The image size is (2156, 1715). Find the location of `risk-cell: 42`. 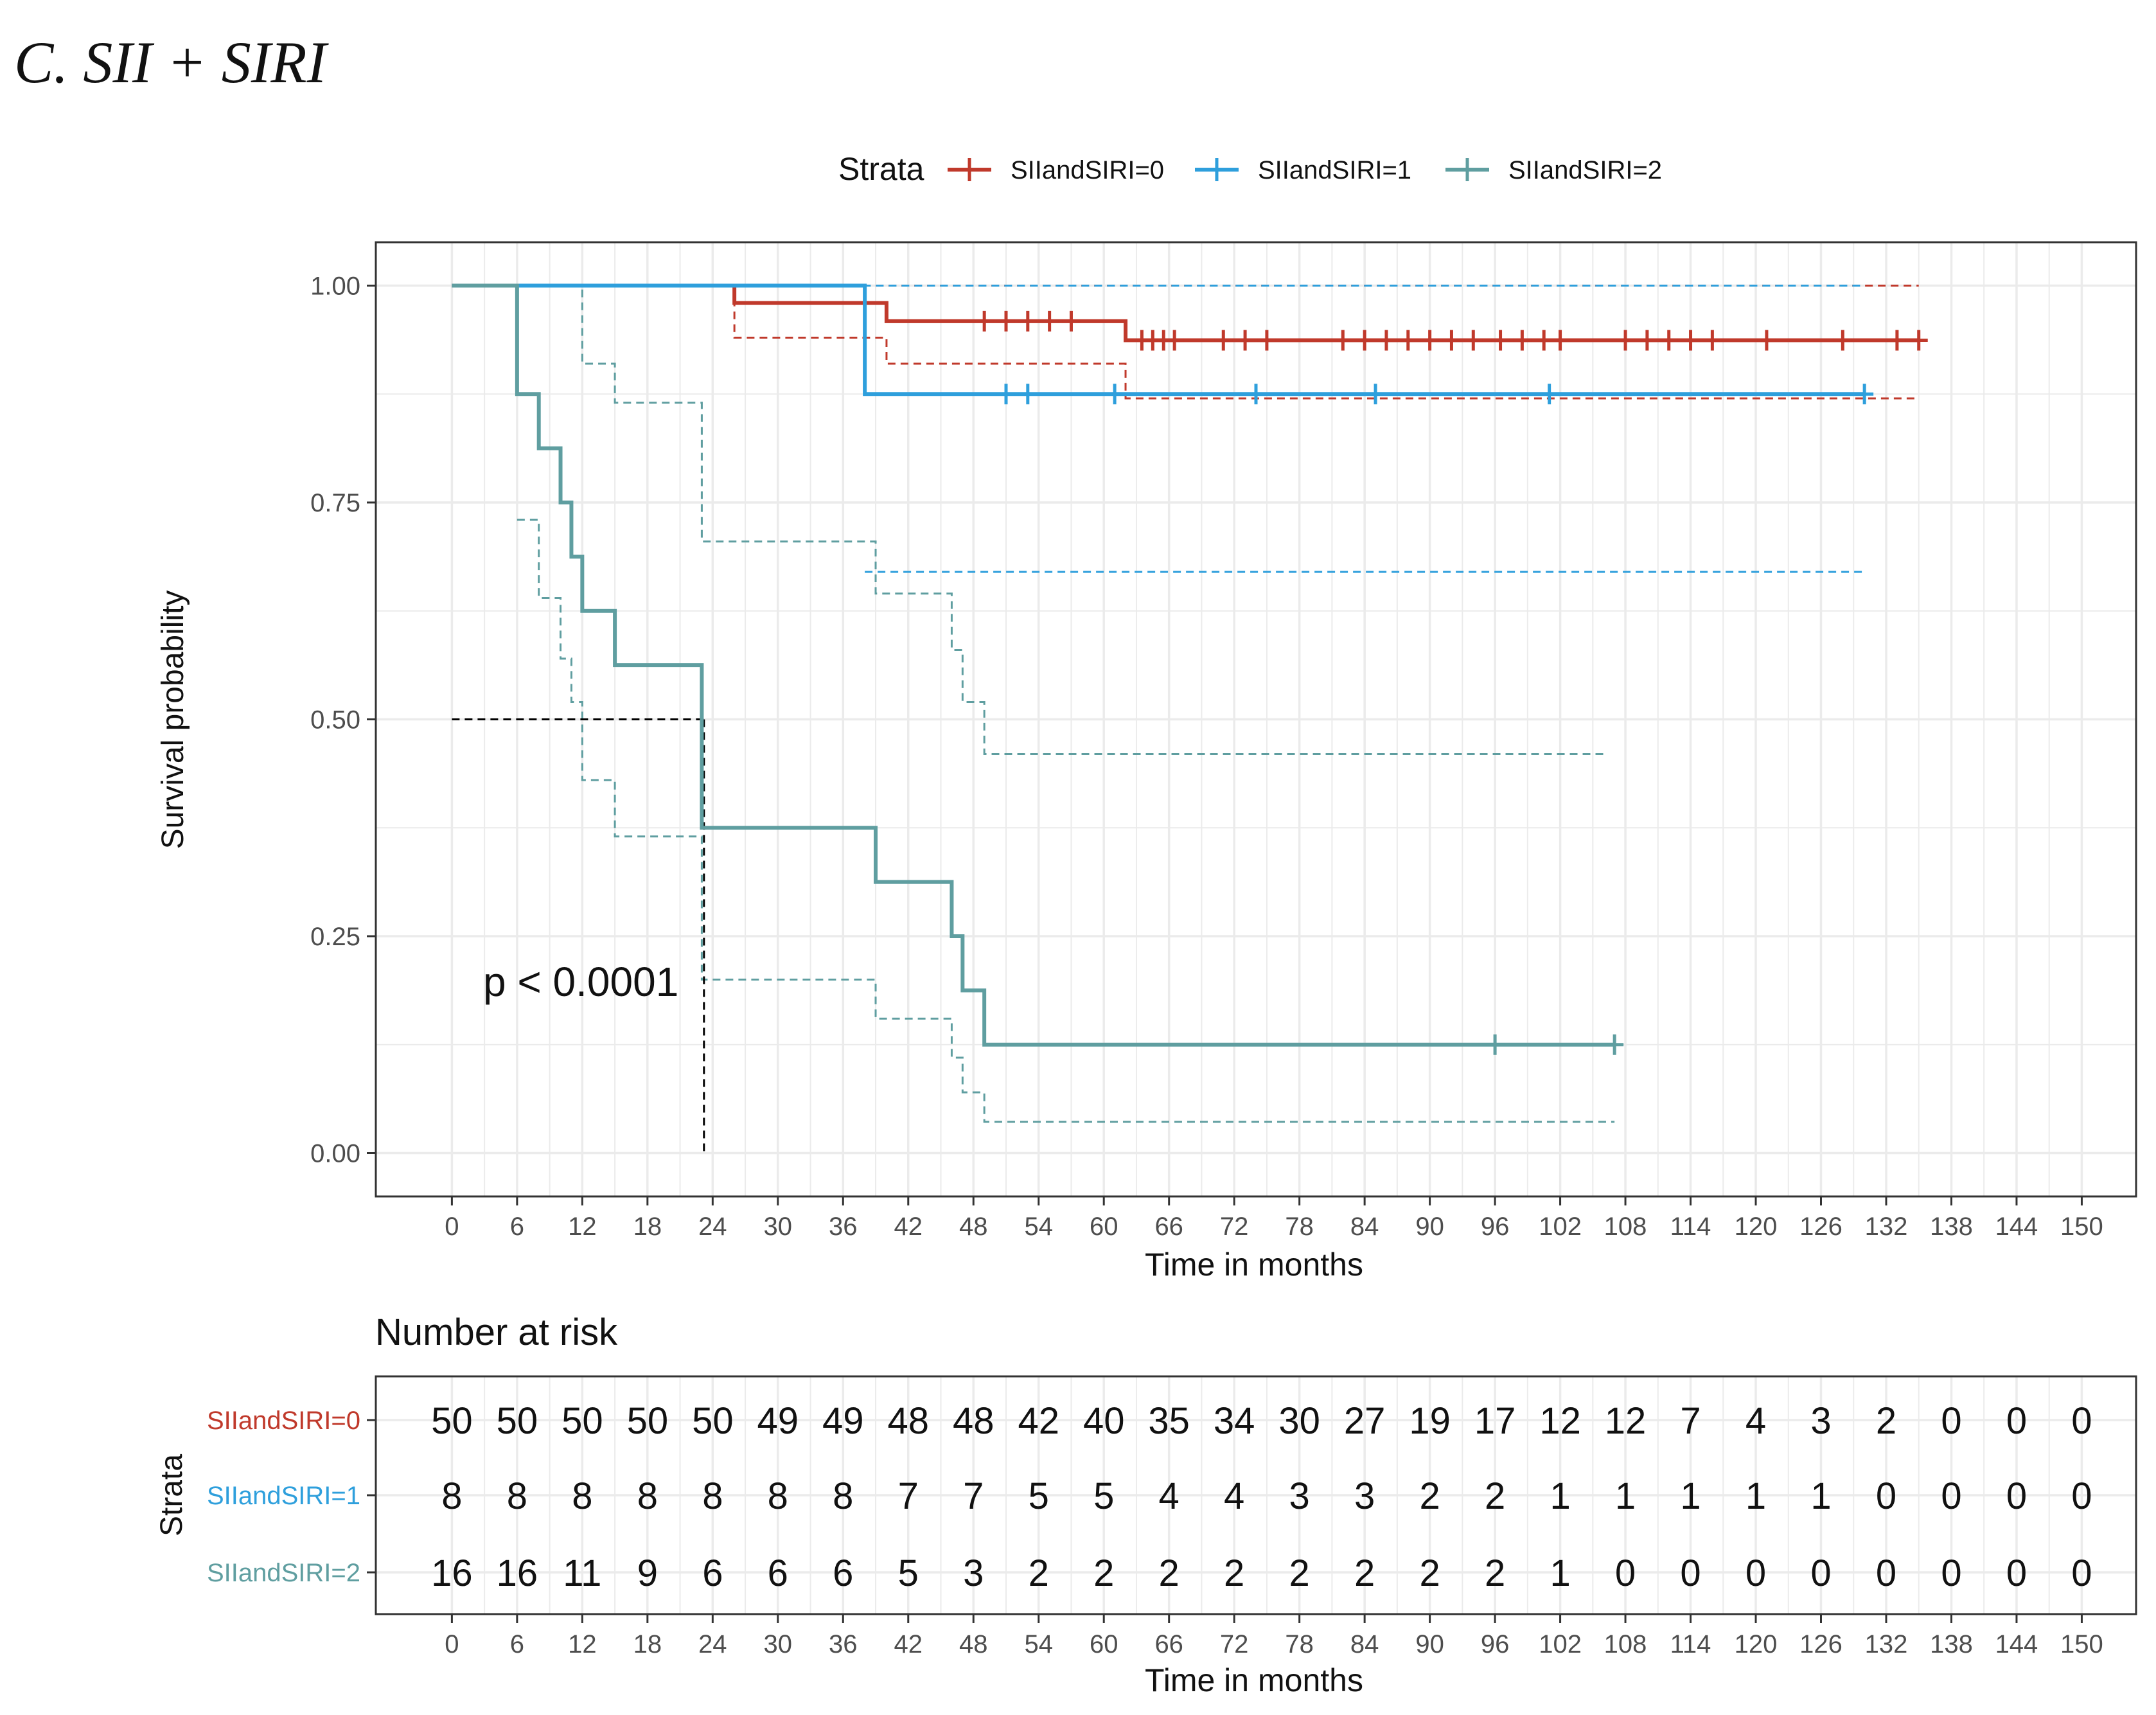

risk-cell: 42 is located at coordinates (1038, 1421).